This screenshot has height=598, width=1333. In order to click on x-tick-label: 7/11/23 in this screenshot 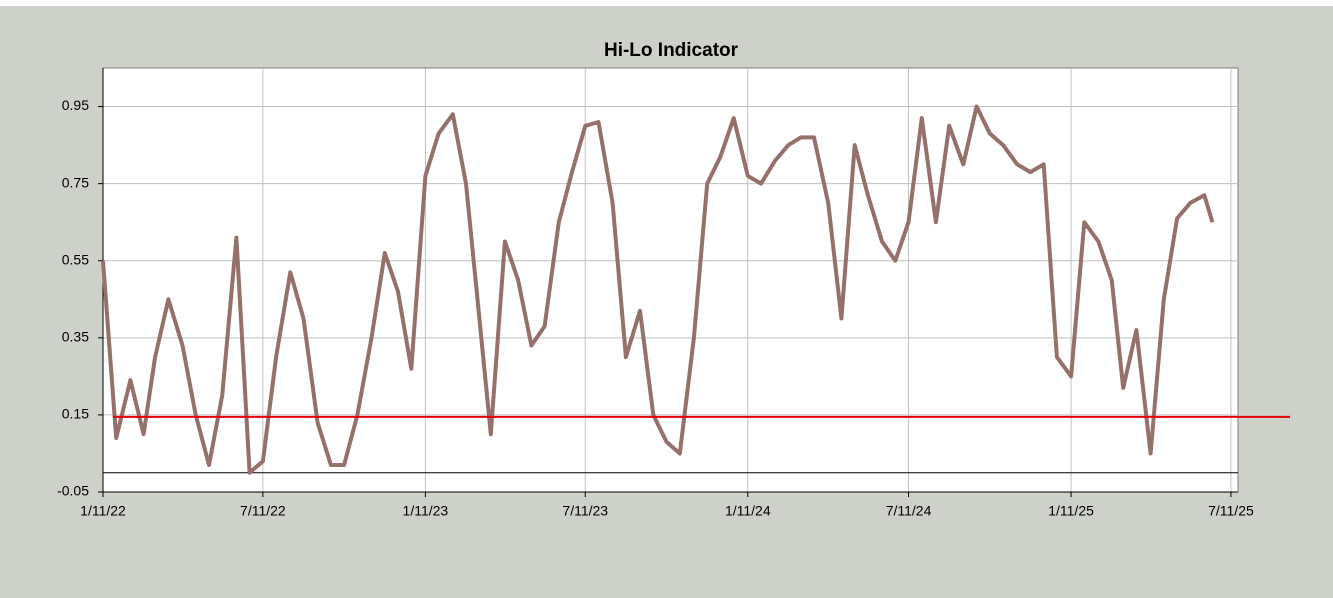, I will do `click(585, 511)`.